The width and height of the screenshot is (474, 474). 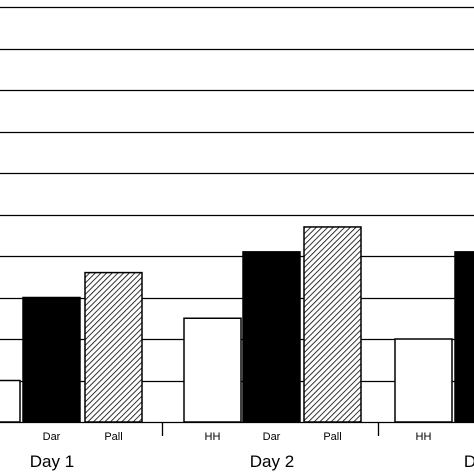 What do you see at coordinates (272, 461) in the screenshot?
I see `group-label: Day 2` at bounding box center [272, 461].